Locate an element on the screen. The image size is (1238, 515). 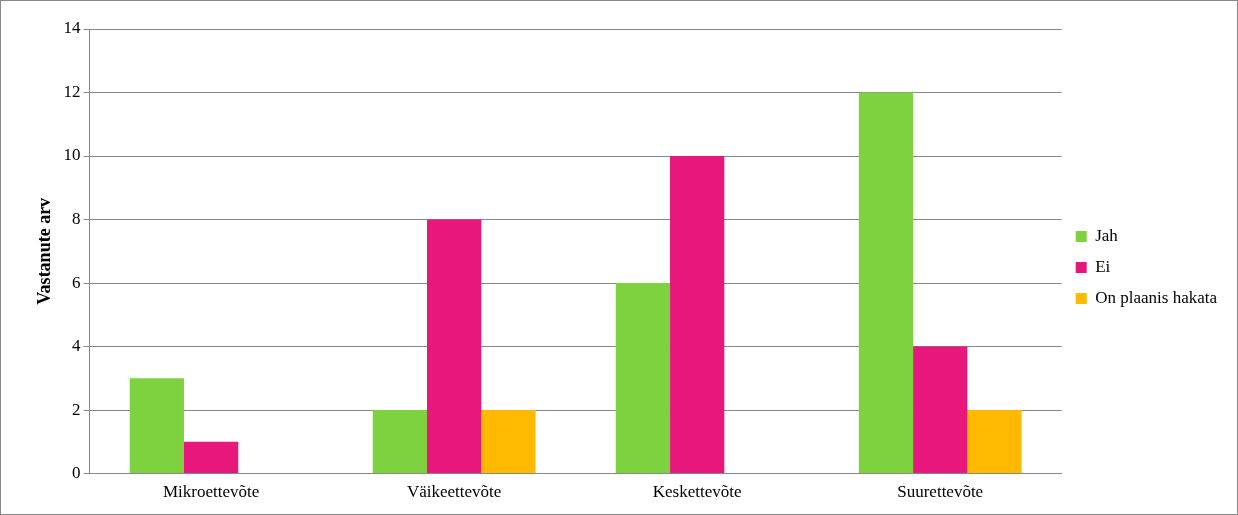
x-tick-label: Keskettevõte is located at coordinates (697, 492).